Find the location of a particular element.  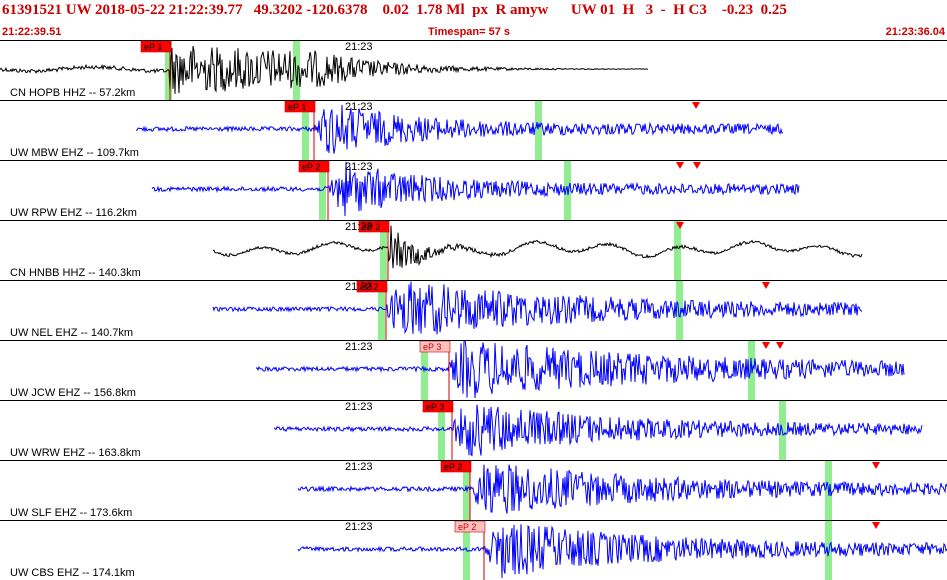

trace-panel: eP 1 21:23 UW MBW EHZ -- 109.7km is located at coordinates (473, 130).